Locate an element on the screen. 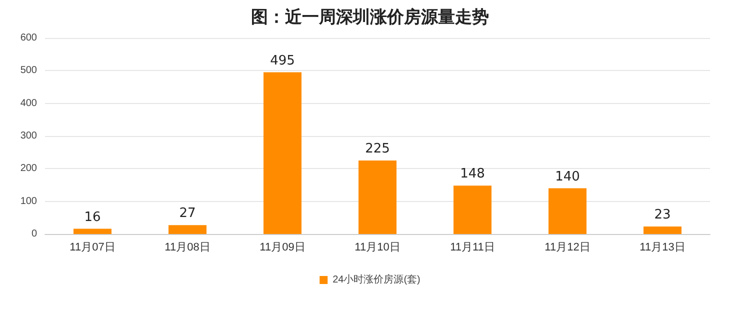 This screenshot has height=312, width=740. data-label: 225 is located at coordinates (377, 149).